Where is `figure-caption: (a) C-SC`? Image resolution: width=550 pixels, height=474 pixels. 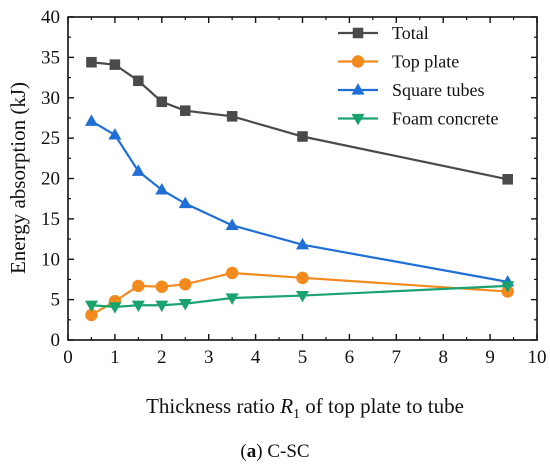 figure-caption: (a) C-SC is located at coordinates (275, 451).